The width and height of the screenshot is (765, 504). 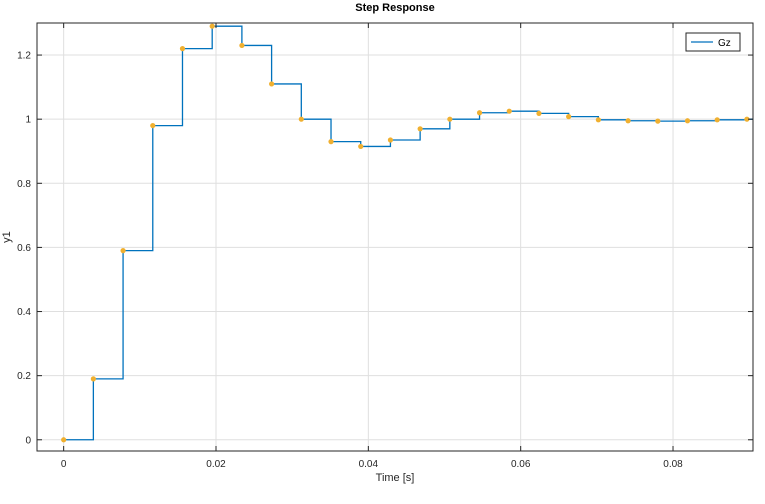 What do you see at coordinates (724, 43) in the screenshot?
I see `legend-label-gz: Gz` at bounding box center [724, 43].